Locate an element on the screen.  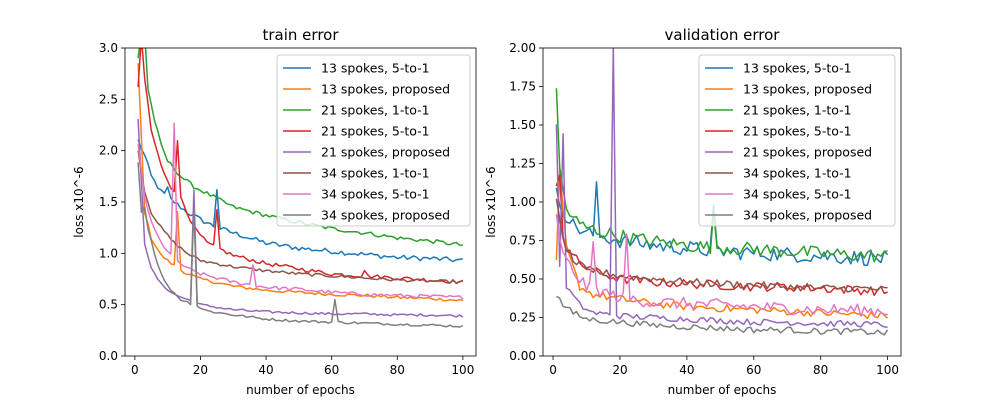
y-tick-label: 2.00 is located at coordinates (522, 48).